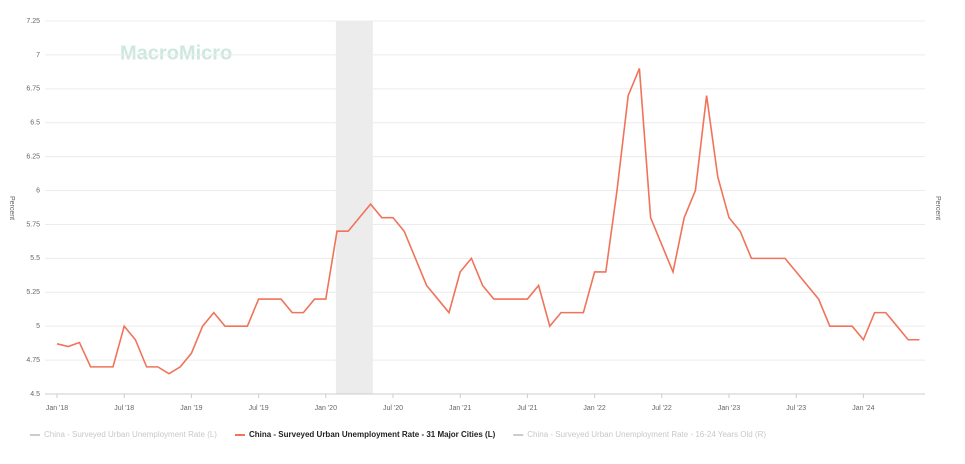 This screenshot has width=965, height=464. Describe the element at coordinates (38, 55) in the screenshot. I see `y-tick-label: 7` at that location.